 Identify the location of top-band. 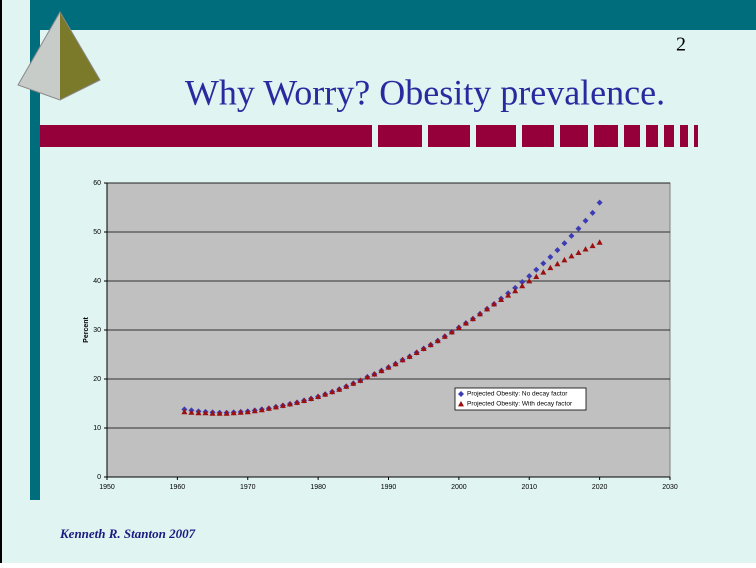
(393, 15).